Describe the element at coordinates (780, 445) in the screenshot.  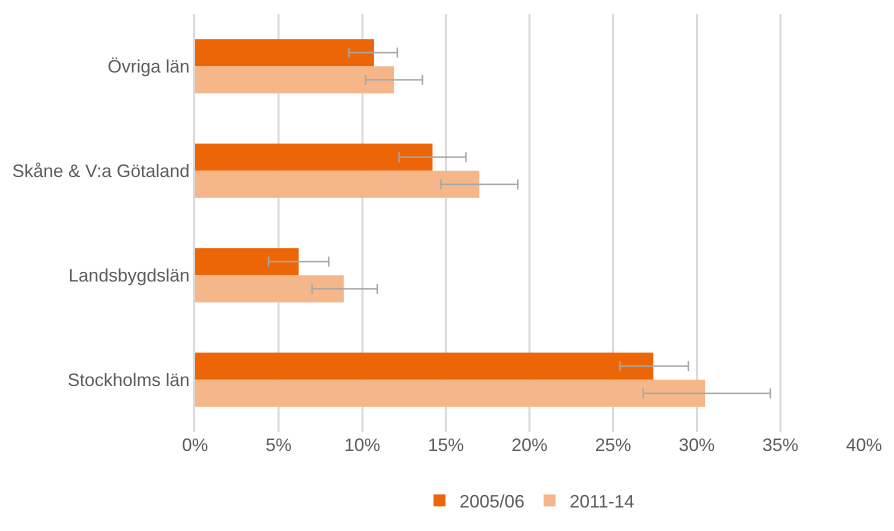
I see `x-tick-label: 35%` at that location.